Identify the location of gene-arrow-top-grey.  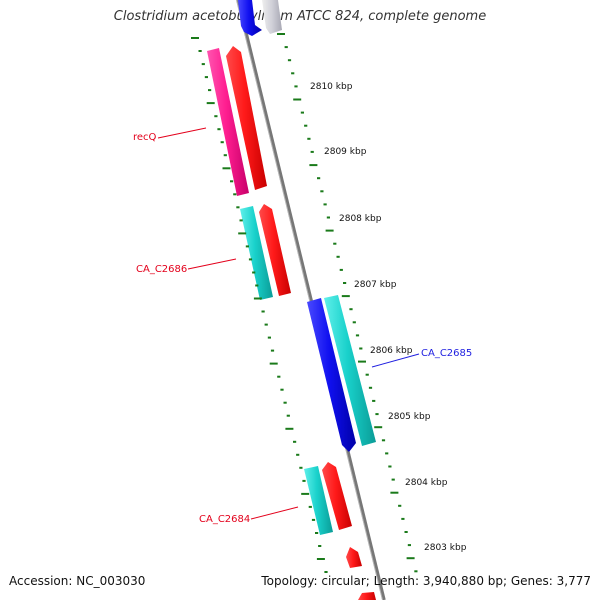
(272, 17).